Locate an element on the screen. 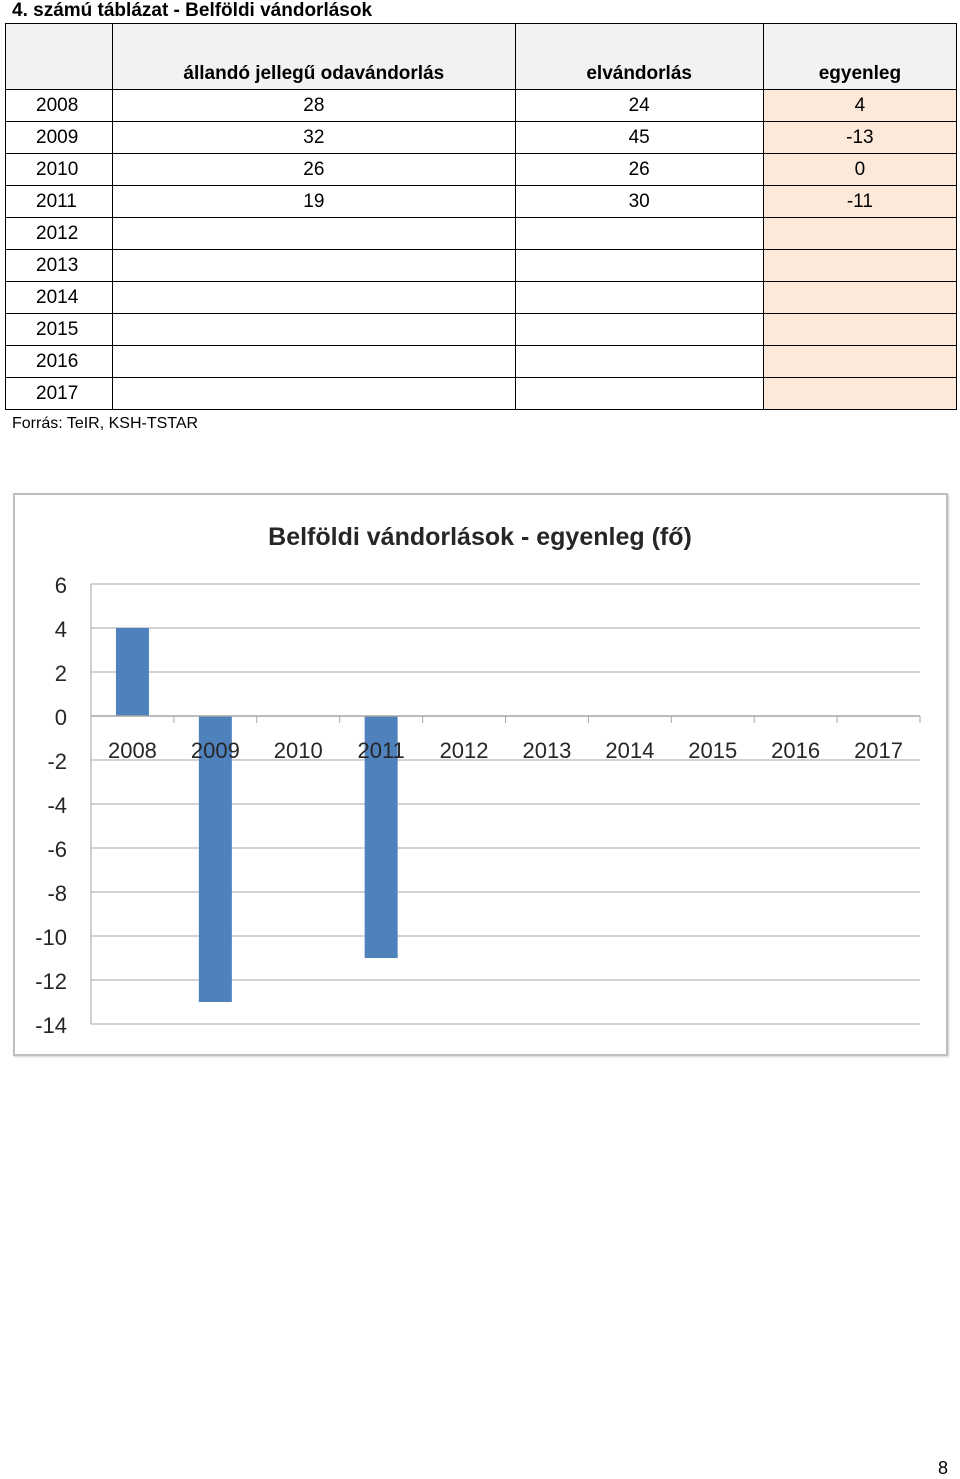 Image resolution: width=960 pixels, height=1479 pixels. x-tick-label: 2009 is located at coordinates (215, 750).